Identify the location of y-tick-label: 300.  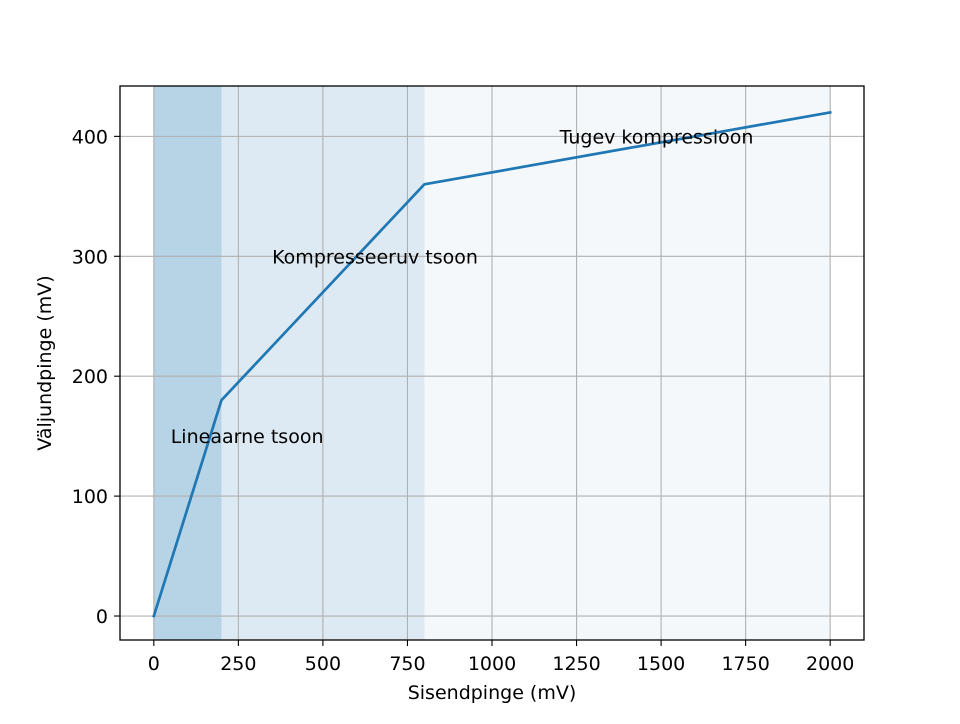
(90, 257).